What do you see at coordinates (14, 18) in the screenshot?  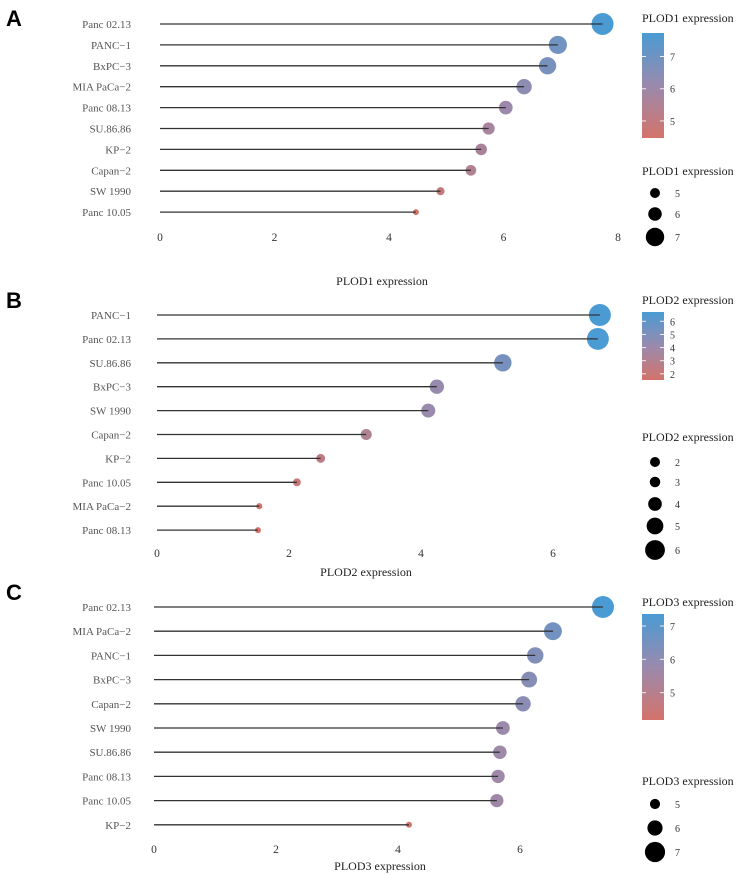 I see `panel-label: A` at bounding box center [14, 18].